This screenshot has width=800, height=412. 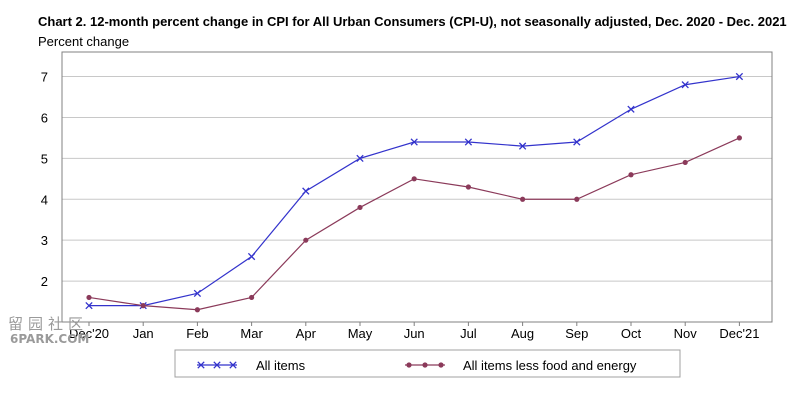 I want to click on watermark: 留园社区 6PARK.COM, so click(x=54, y=331).